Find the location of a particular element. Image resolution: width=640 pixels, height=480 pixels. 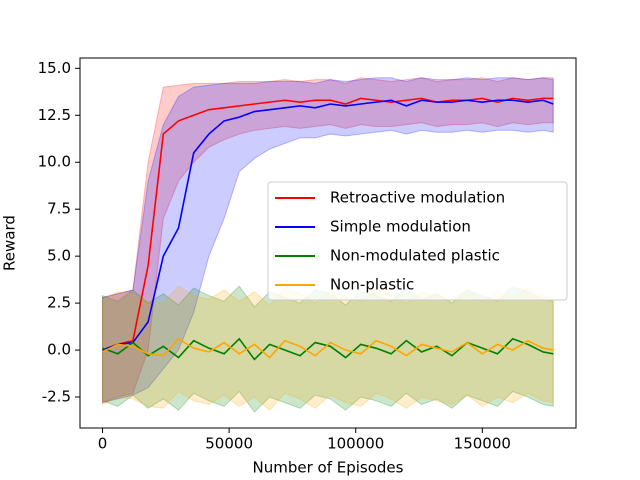

y-tick-label: 10.0 is located at coordinates (54, 162).